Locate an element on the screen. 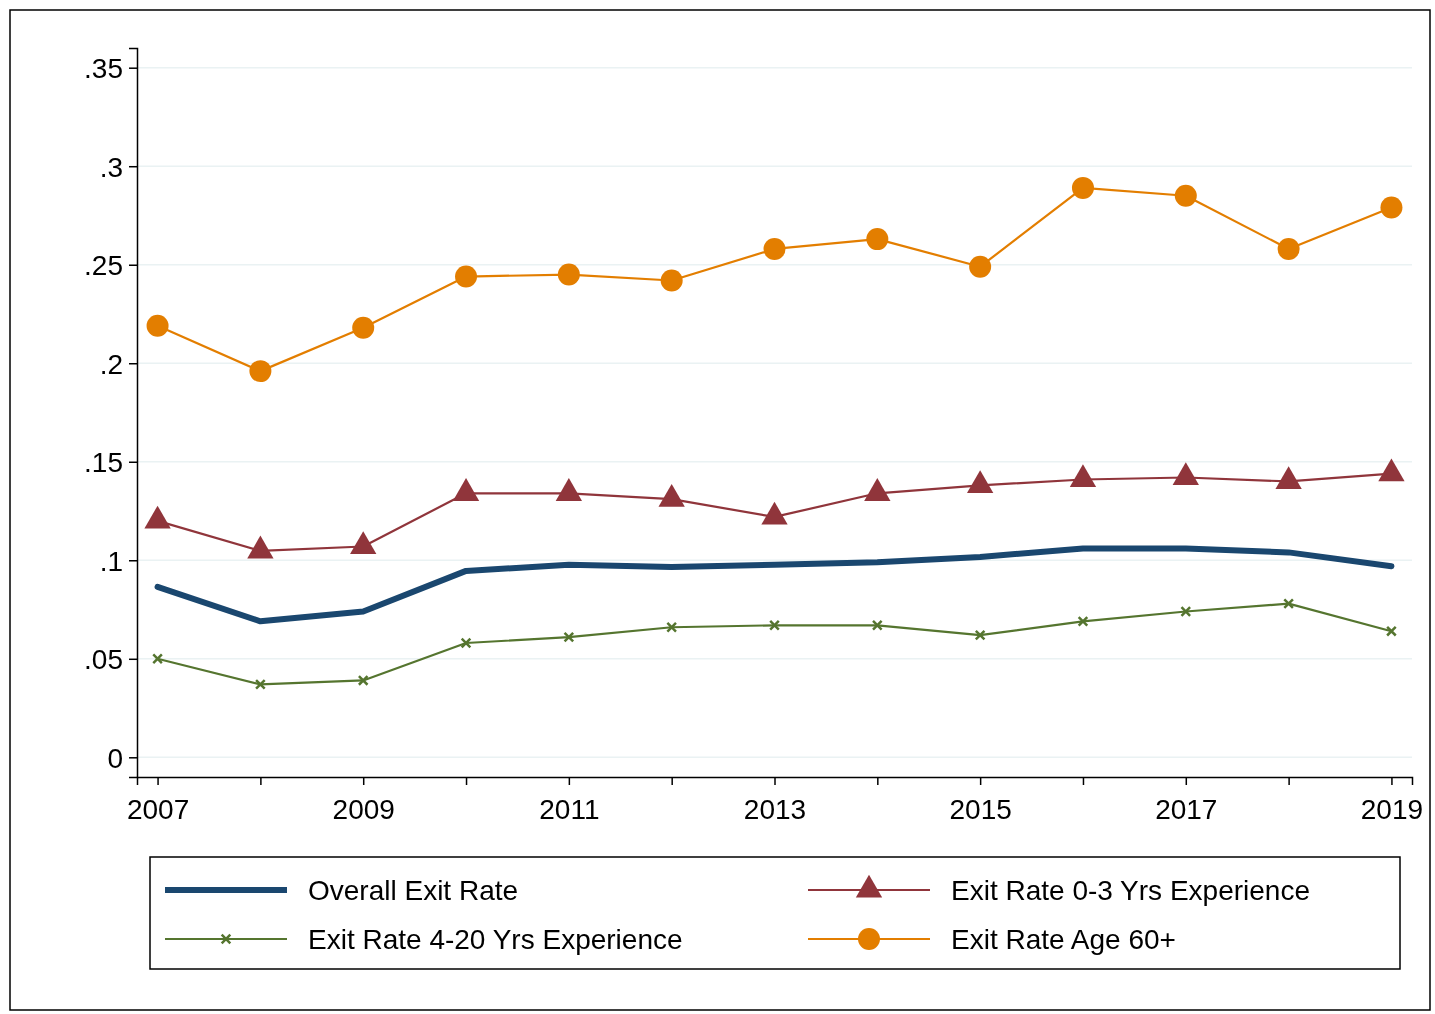  y-tick-label: .15 is located at coordinates (103, 463).